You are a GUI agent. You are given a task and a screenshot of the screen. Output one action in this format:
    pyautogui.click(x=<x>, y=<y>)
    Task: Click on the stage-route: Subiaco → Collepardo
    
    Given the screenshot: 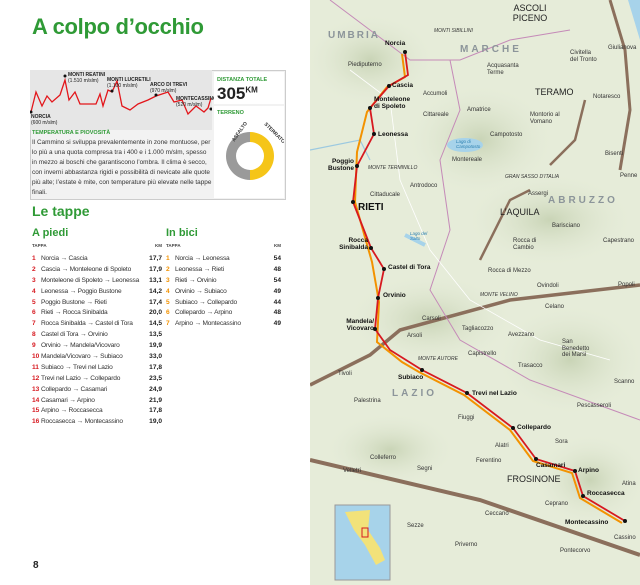 What is the action you would take?
    pyautogui.click(x=206, y=302)
    